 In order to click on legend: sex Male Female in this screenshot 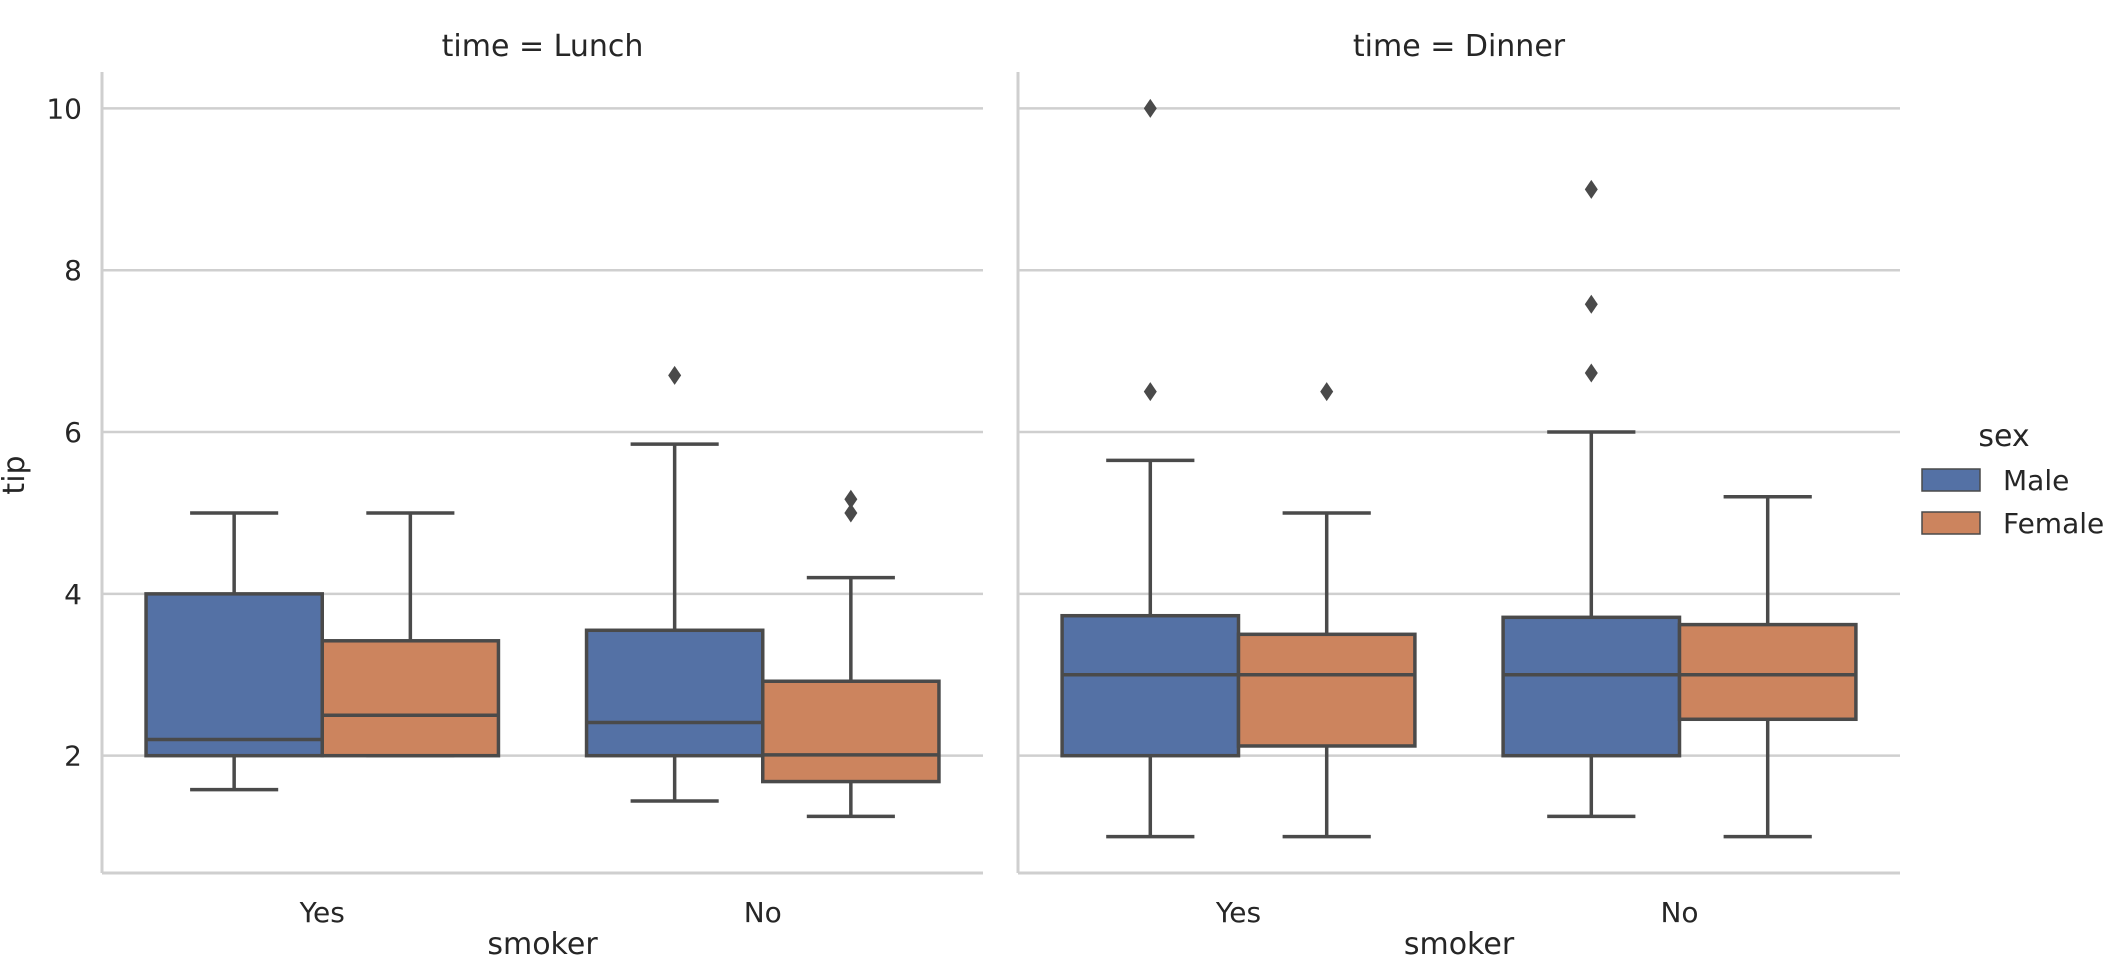, I will do `click(2012, 479)`.